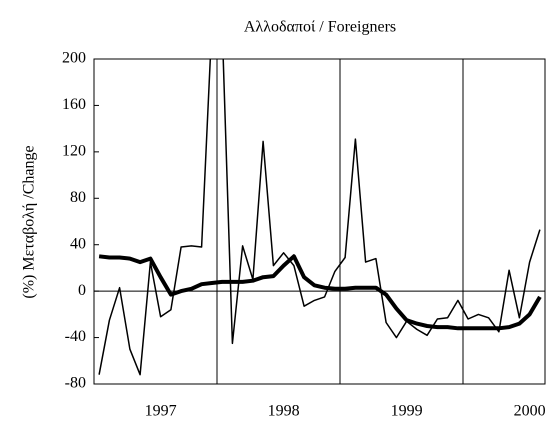 This screenshot has height=432, width=555. What do you see at coordinates (78, 197) in the screenshot?
I see `y-tick-label: 80` at bounding box center [78, 197].